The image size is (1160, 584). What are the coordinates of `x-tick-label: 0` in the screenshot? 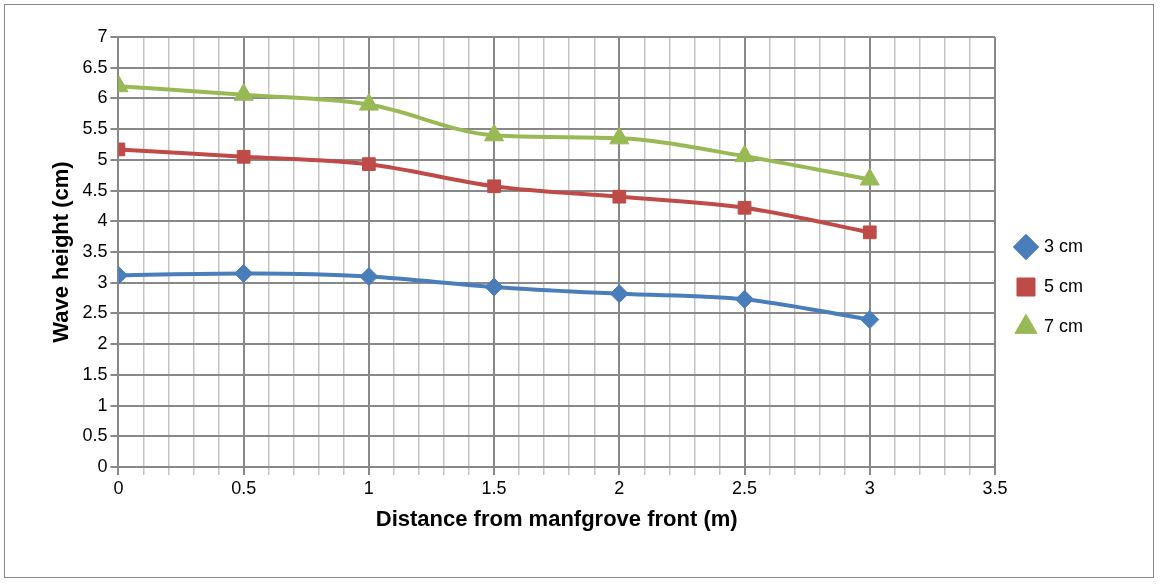 It's located at (118, 487).